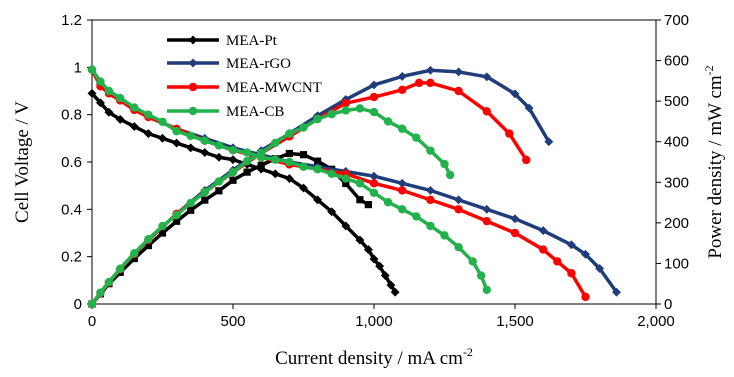 The width and height of the screenshot is (734, 377). Describe the element at coordinates (71, 209) in the screenshot. I see `y-left-tick-label: 0.4` at that location.